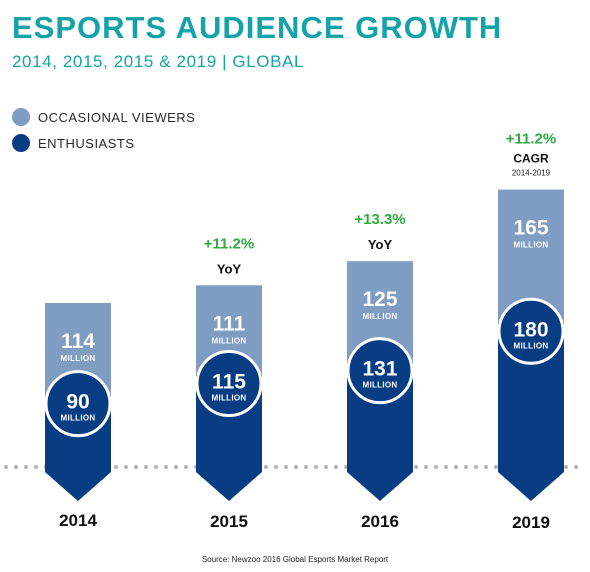  Describe the element at coordinates (158, 61) in the screenshot. I see `chart-subtitle: 2014, 2015, 2015 & 2019 | GLOBAL` at that location.